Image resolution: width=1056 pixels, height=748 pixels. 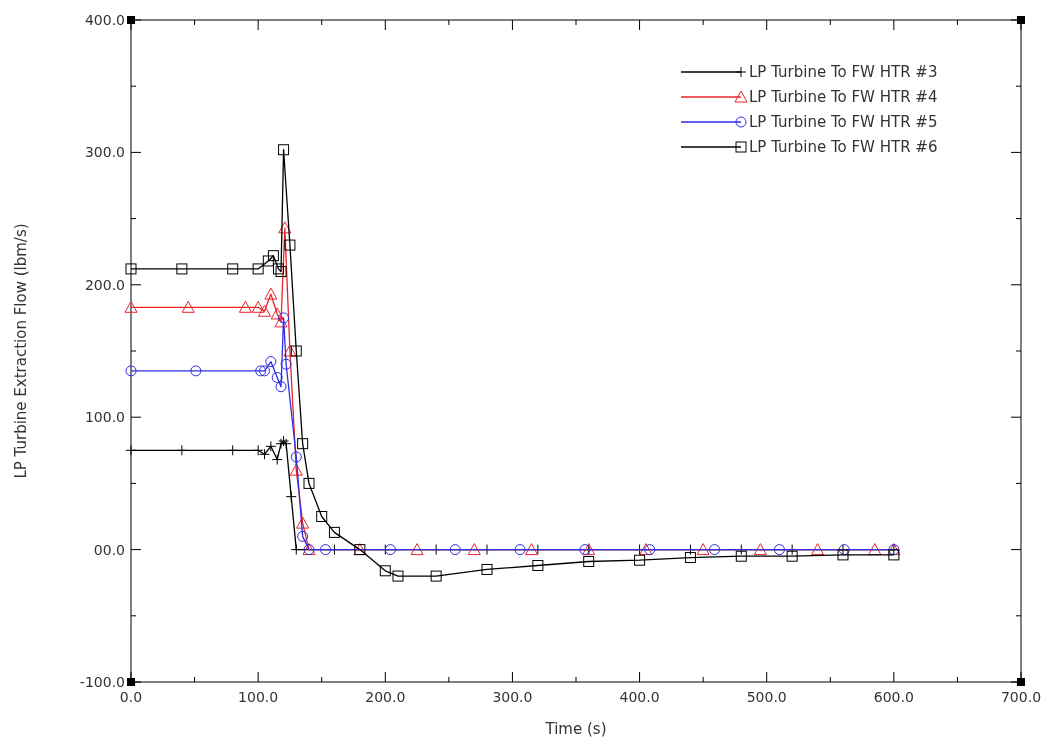 What do you see at coordinates (104, 417) in the screenshot?
I see `y-tick-label: 100.0` at bounding box center [104, 417].